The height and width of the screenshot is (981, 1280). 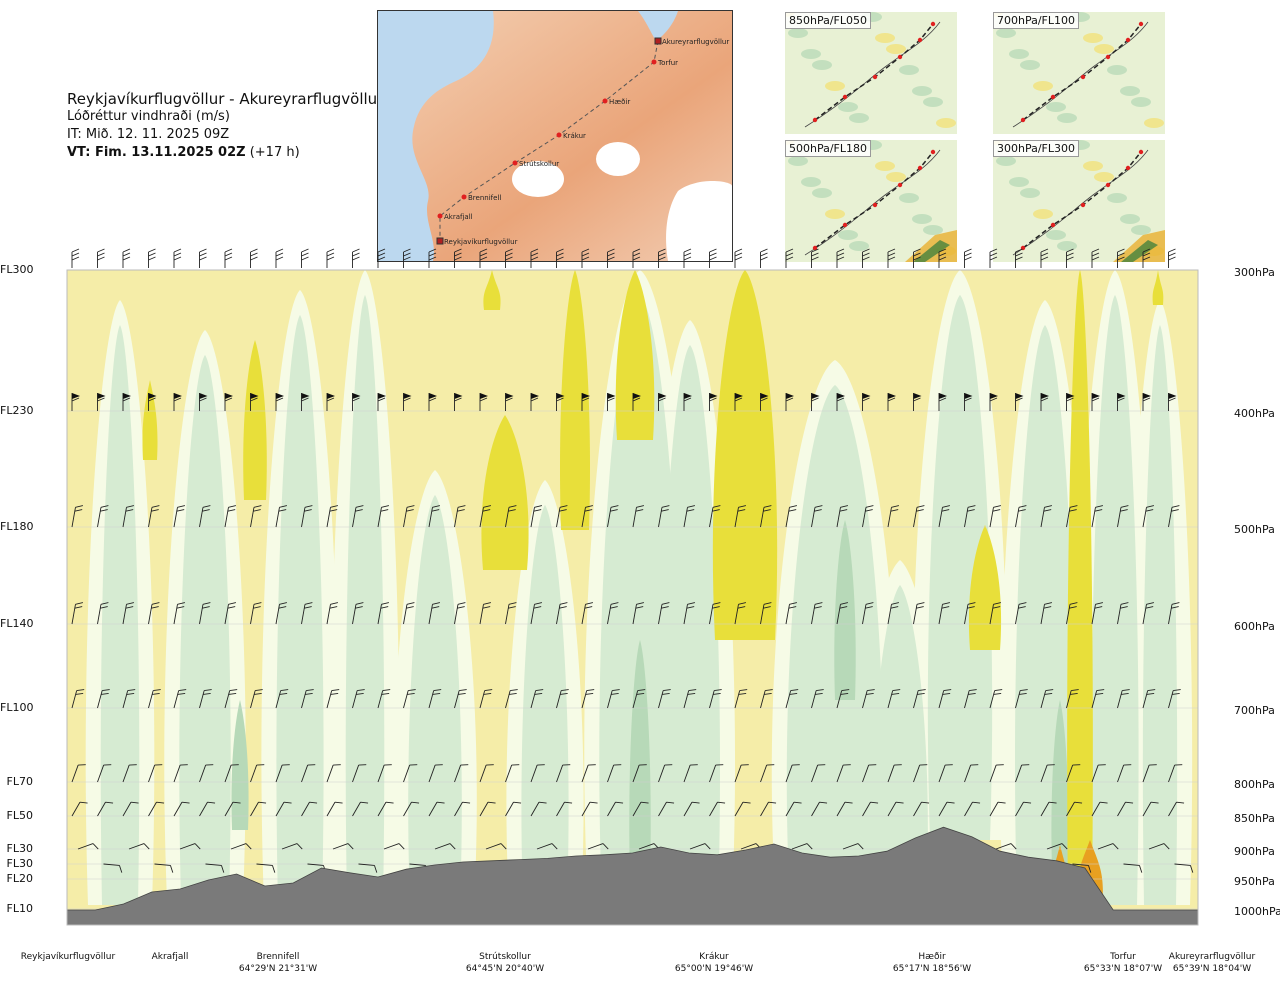 What do you see at coordinates (640, 760) in the screenshot?
I see `downdraft-strong-zone` at bounding box center [640, 760].